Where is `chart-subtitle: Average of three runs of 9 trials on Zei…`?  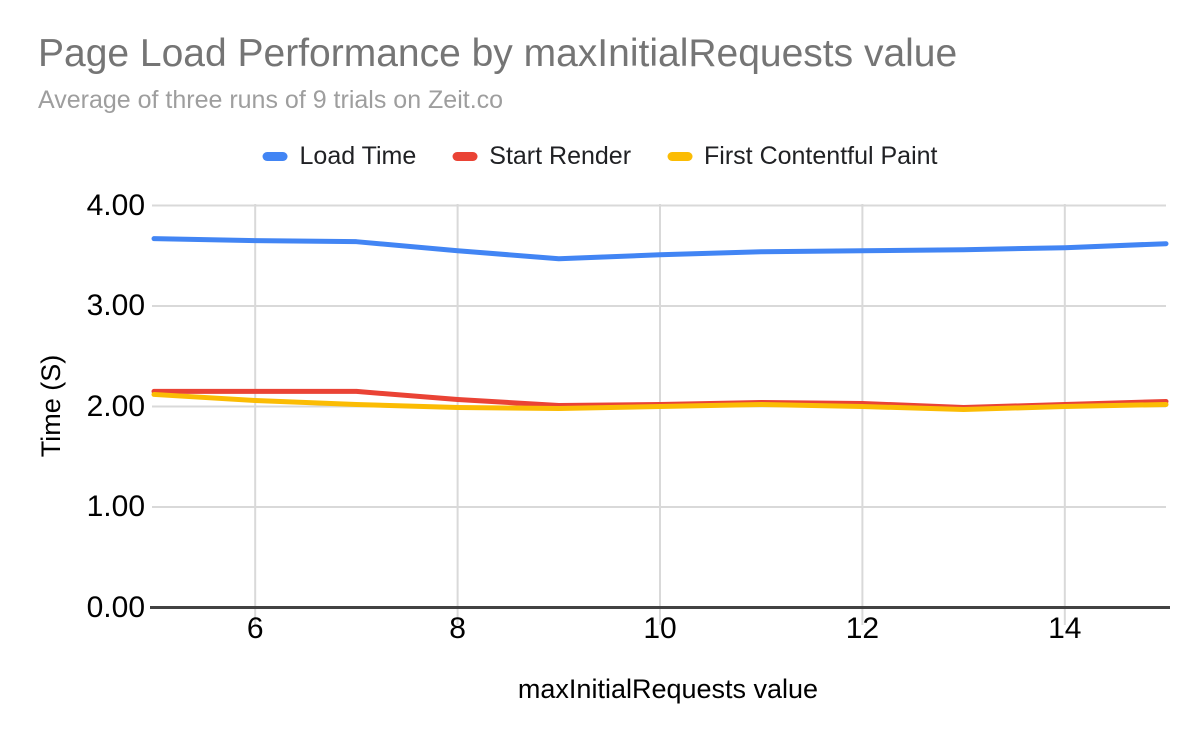
chart-subtitle: Average of three runs of 9 trials on Zei… is located at coordinates (271, 100).